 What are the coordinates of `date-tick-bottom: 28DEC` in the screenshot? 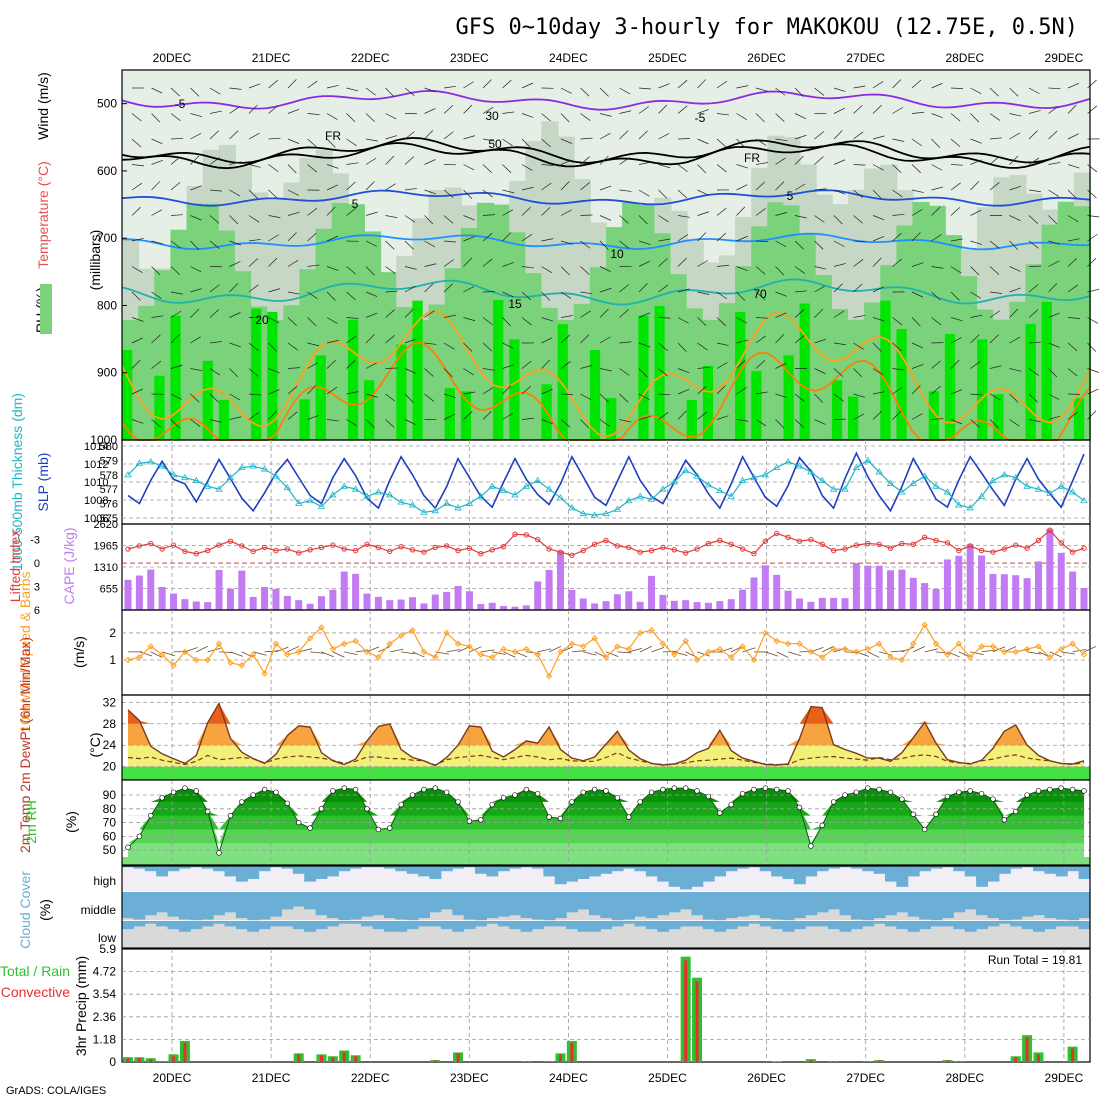 It's located at (964, 1078).